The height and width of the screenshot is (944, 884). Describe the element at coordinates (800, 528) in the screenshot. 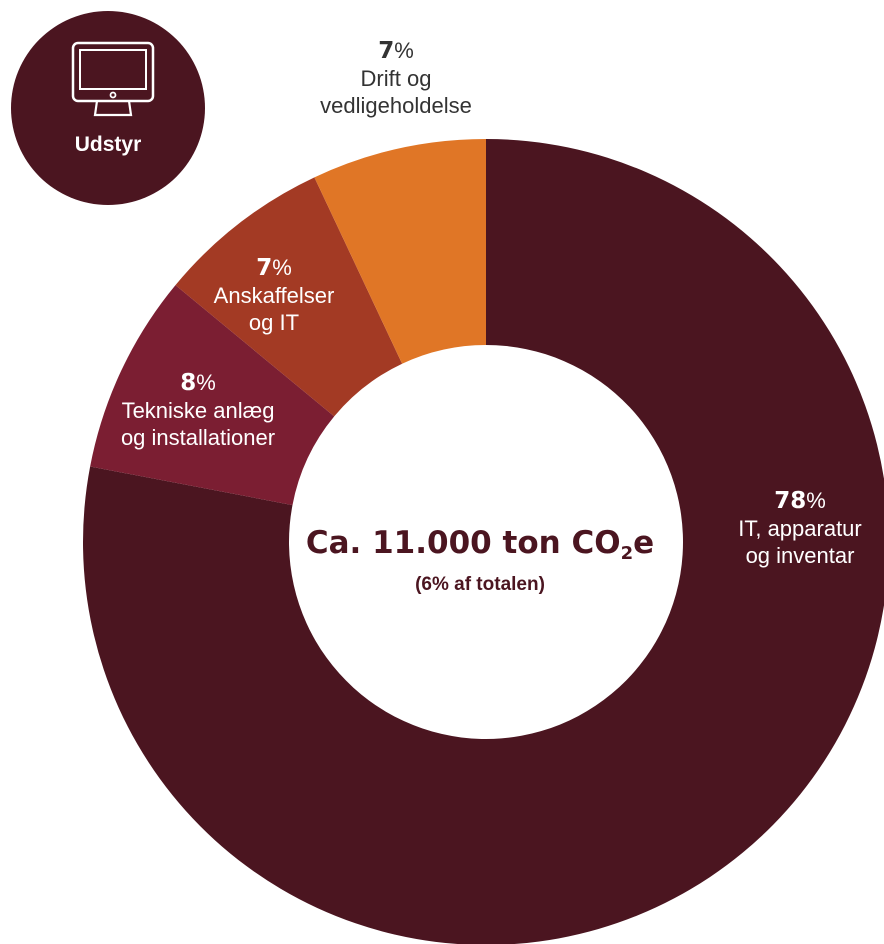

I see `slice-name-line1: IT, apparatur` at that location.